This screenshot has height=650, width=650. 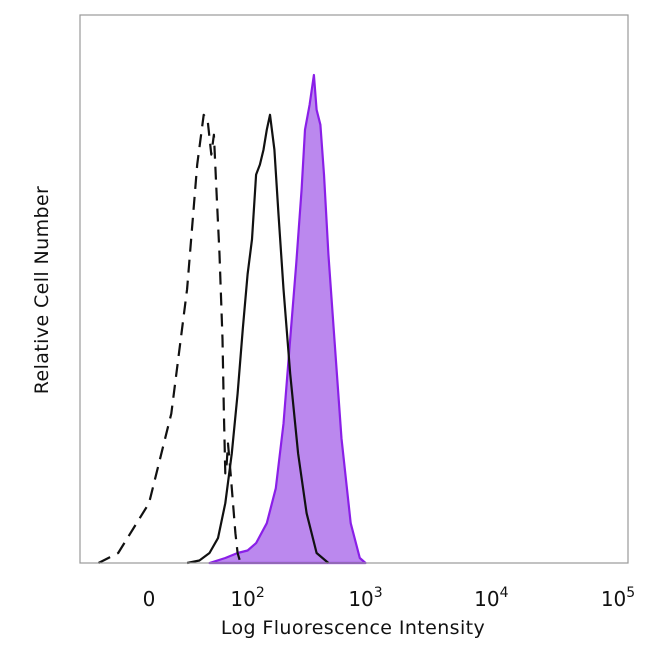 I want to click on x-tick-label: 10², so click(x=247, y=598).